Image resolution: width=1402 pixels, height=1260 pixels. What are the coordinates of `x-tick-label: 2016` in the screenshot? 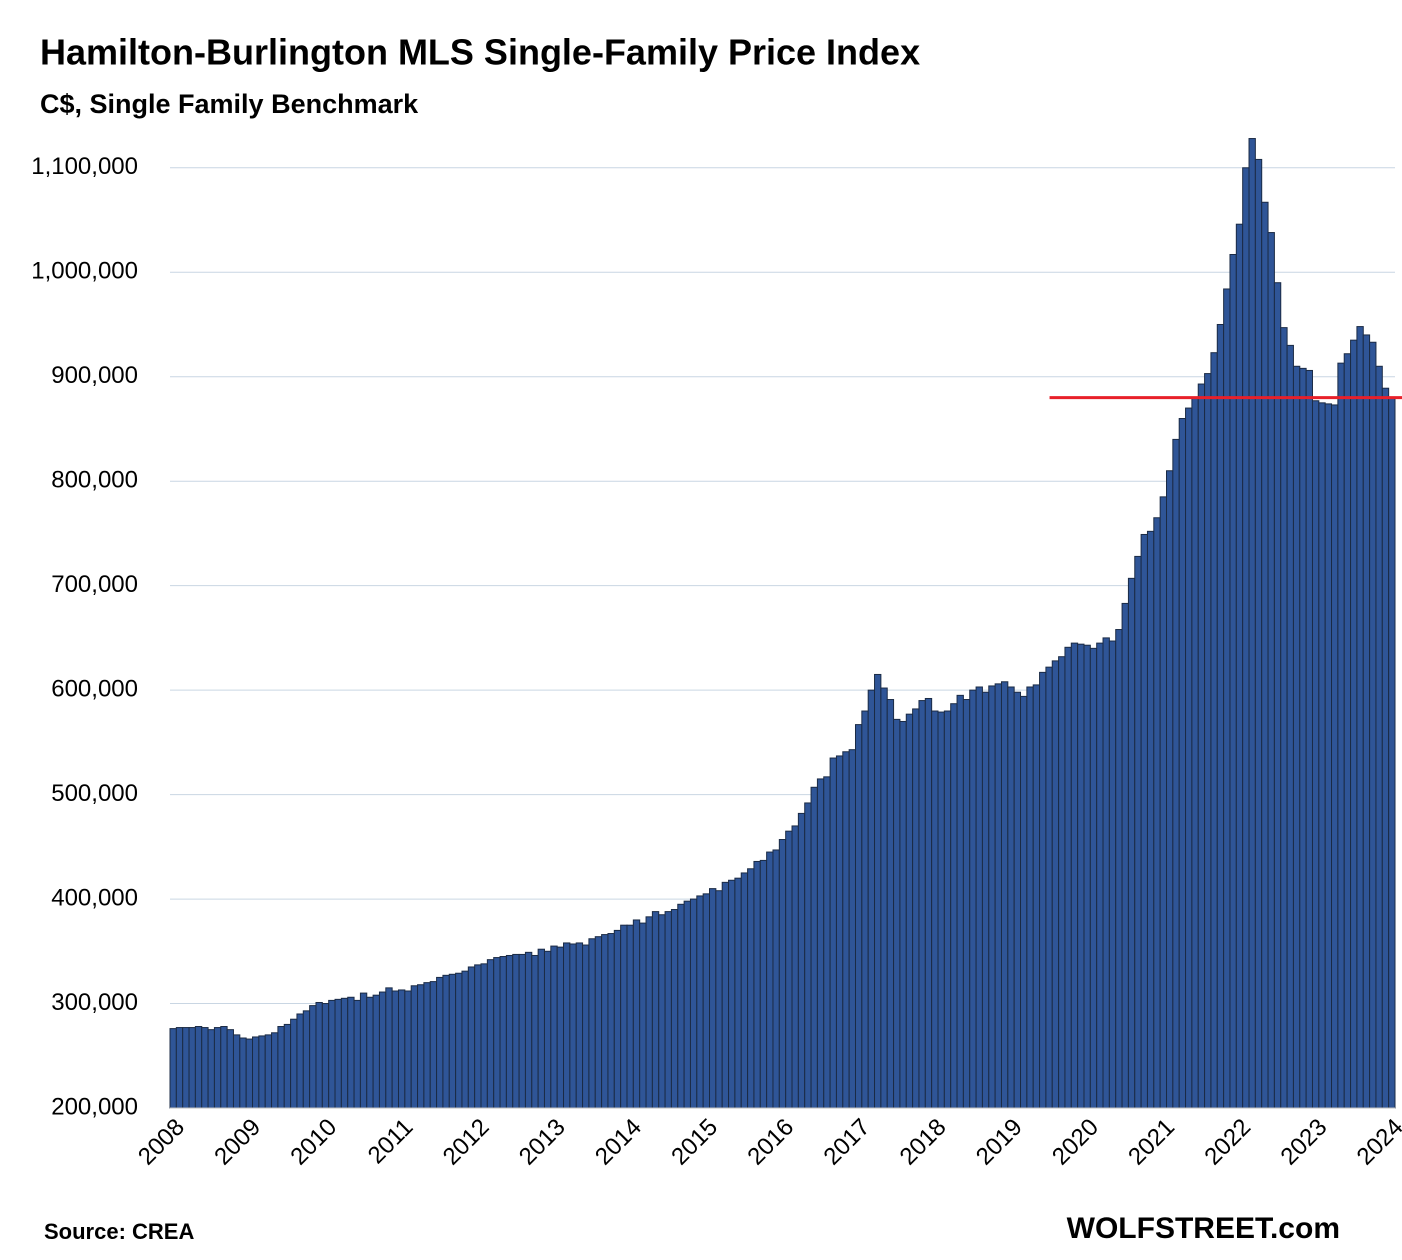 It's located at (770, 1142).